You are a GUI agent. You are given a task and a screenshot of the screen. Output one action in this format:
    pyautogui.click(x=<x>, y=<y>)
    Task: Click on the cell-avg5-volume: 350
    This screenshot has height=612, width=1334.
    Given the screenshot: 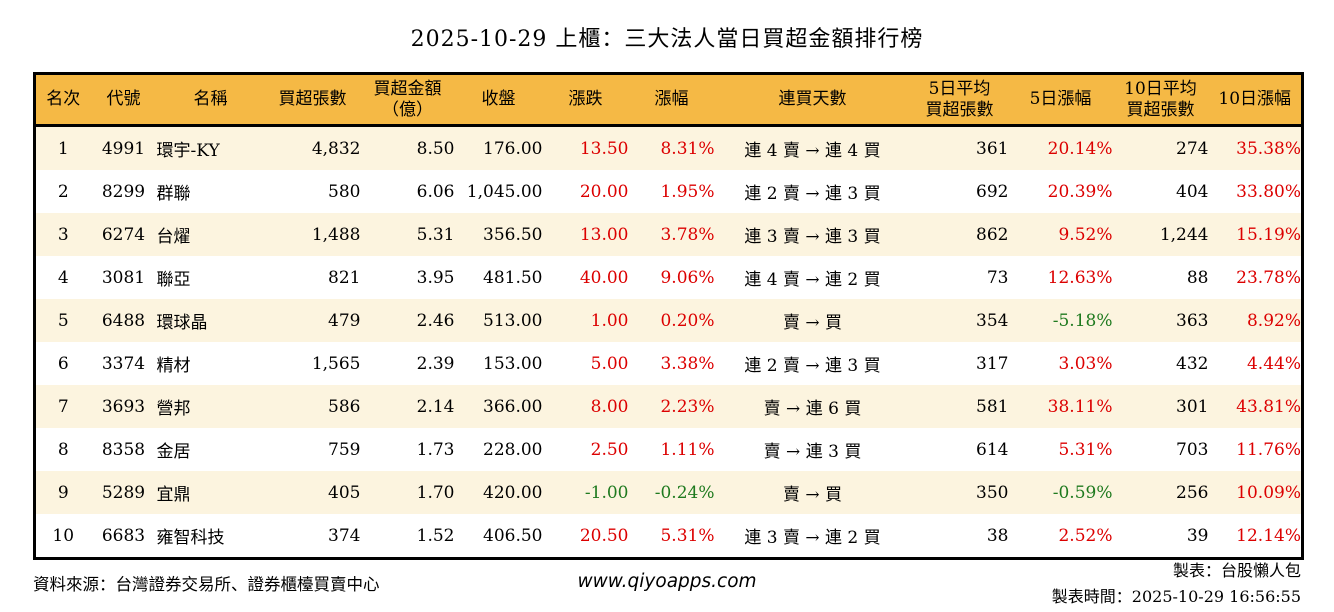 What is the action you would take?
    pyautogui.click(x=959, y=492)
    